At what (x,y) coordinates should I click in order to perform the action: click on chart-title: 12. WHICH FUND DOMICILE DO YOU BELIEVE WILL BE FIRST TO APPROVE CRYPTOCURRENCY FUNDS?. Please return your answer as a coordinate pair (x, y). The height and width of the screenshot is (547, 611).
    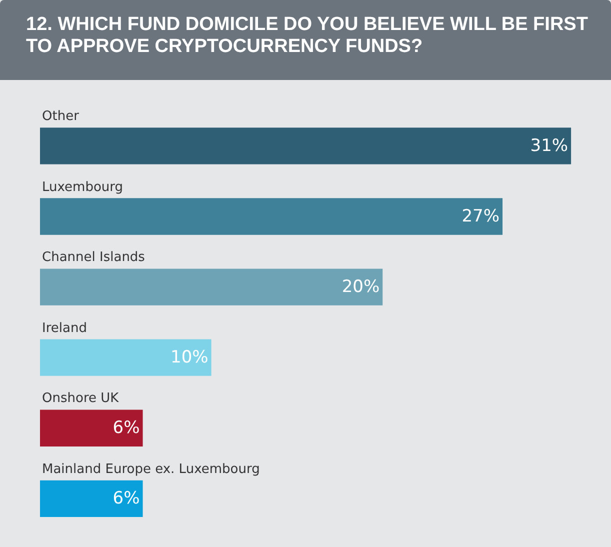
    Looking at the image, I should click on (305, 40).